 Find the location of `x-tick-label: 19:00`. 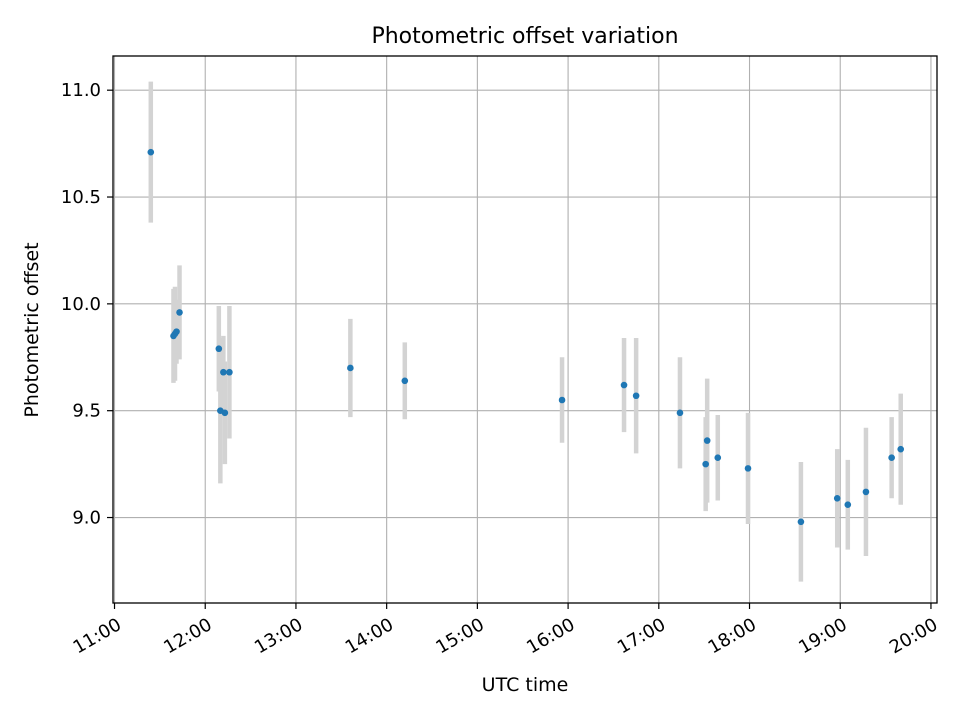

x-tick-label: 19:00 is located at coordinates (822, 636).